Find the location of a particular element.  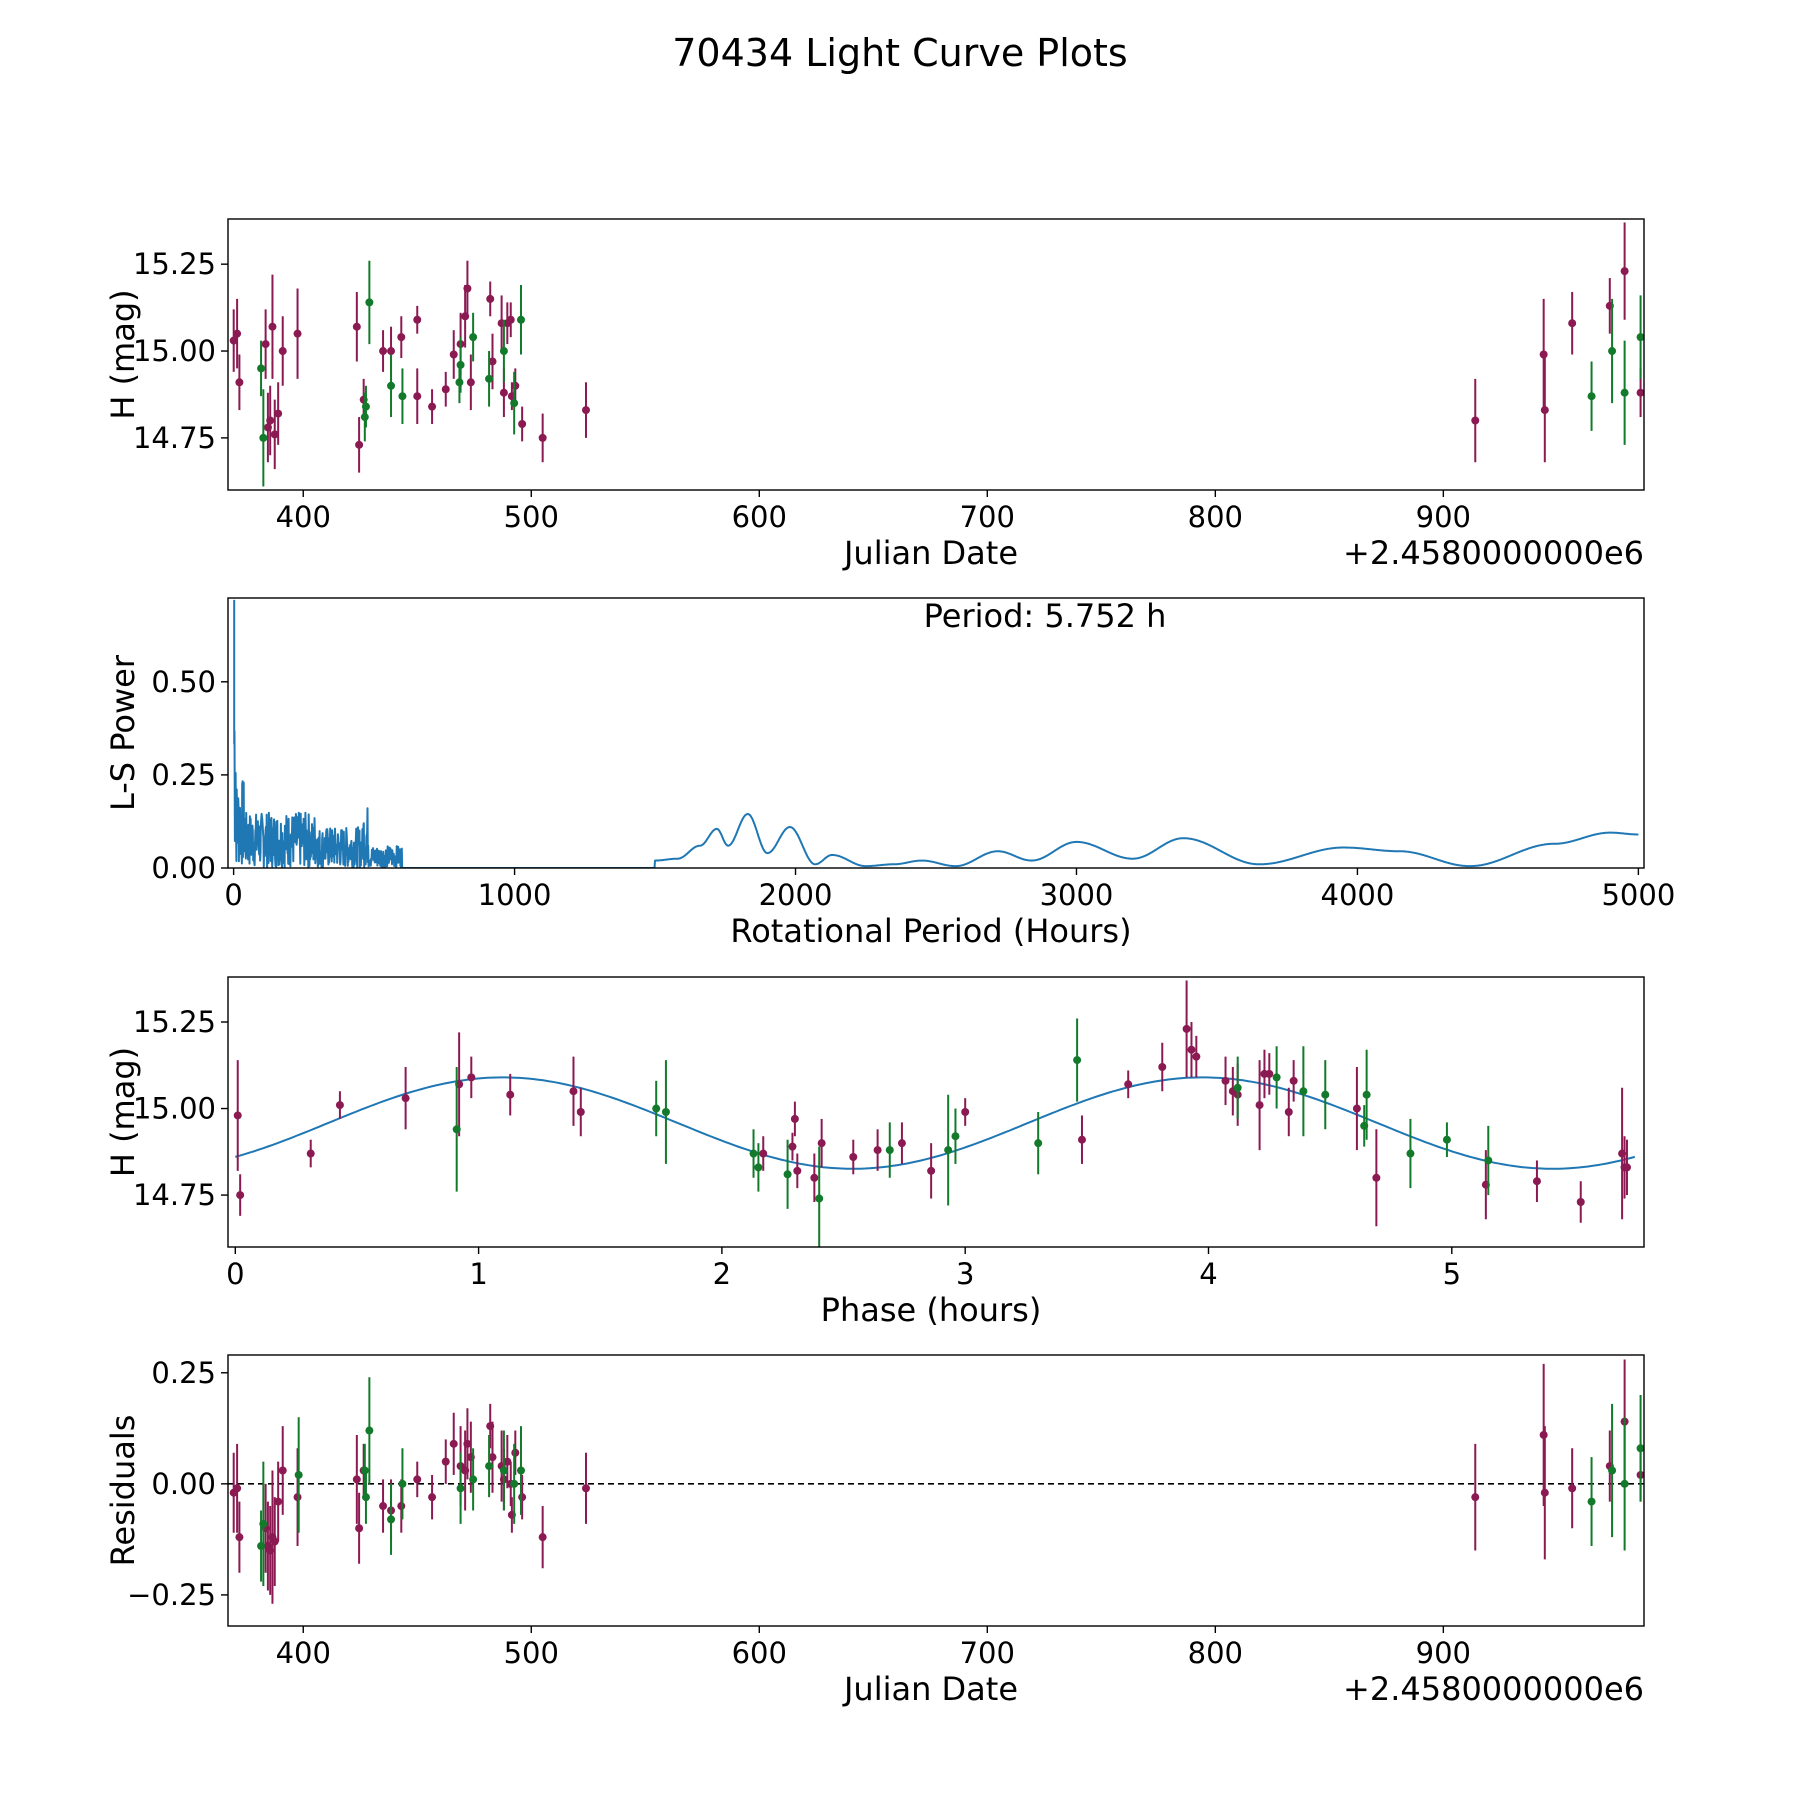

x-tick-label: 400 is located at coordinates (303, 1653).